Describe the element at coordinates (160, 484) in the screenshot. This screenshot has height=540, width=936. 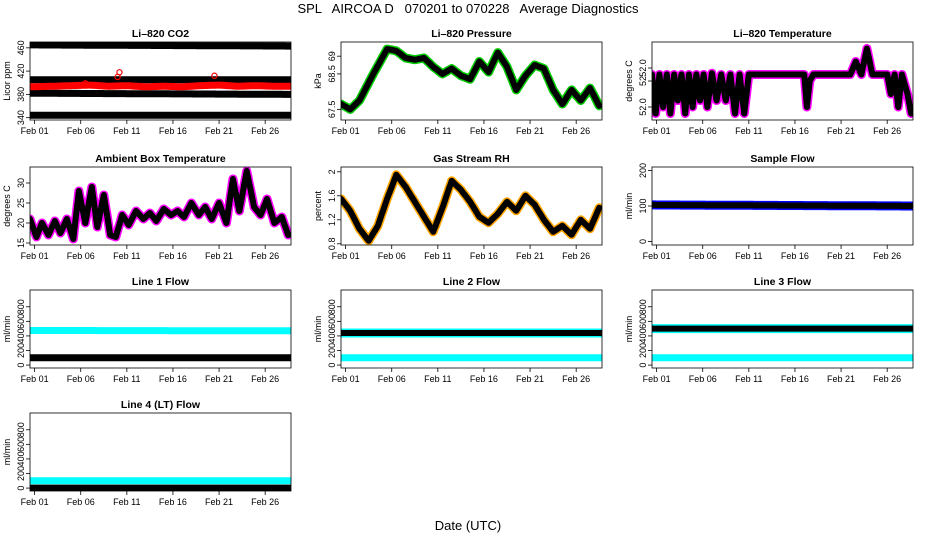
I see `panel-10-data` at that location.